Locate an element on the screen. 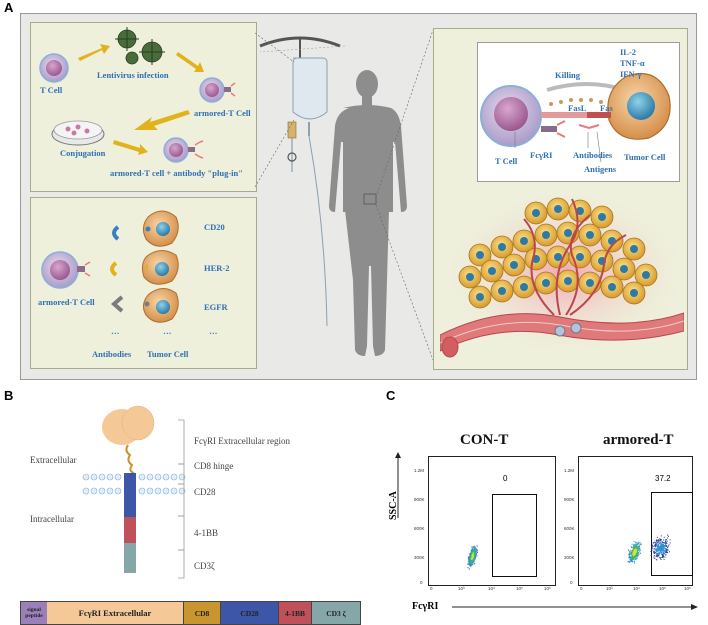 This screenshot has height=625, width=708. segment-cd28: CD28 is located at coordinates (250, 613).